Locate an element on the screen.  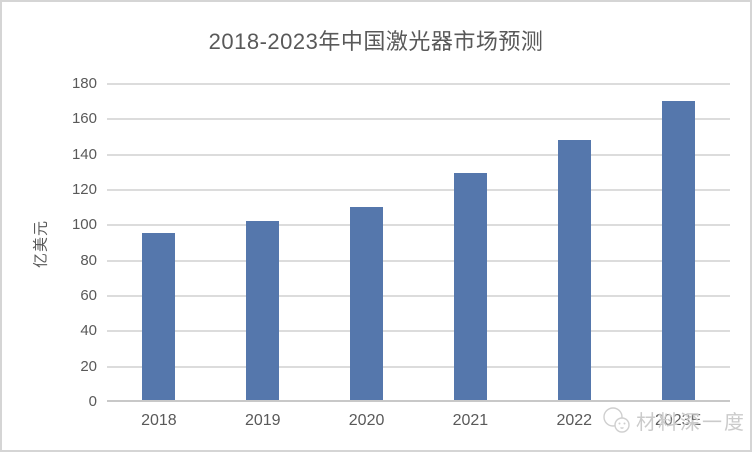
bar-2021 is located at coordinates (470, 286).